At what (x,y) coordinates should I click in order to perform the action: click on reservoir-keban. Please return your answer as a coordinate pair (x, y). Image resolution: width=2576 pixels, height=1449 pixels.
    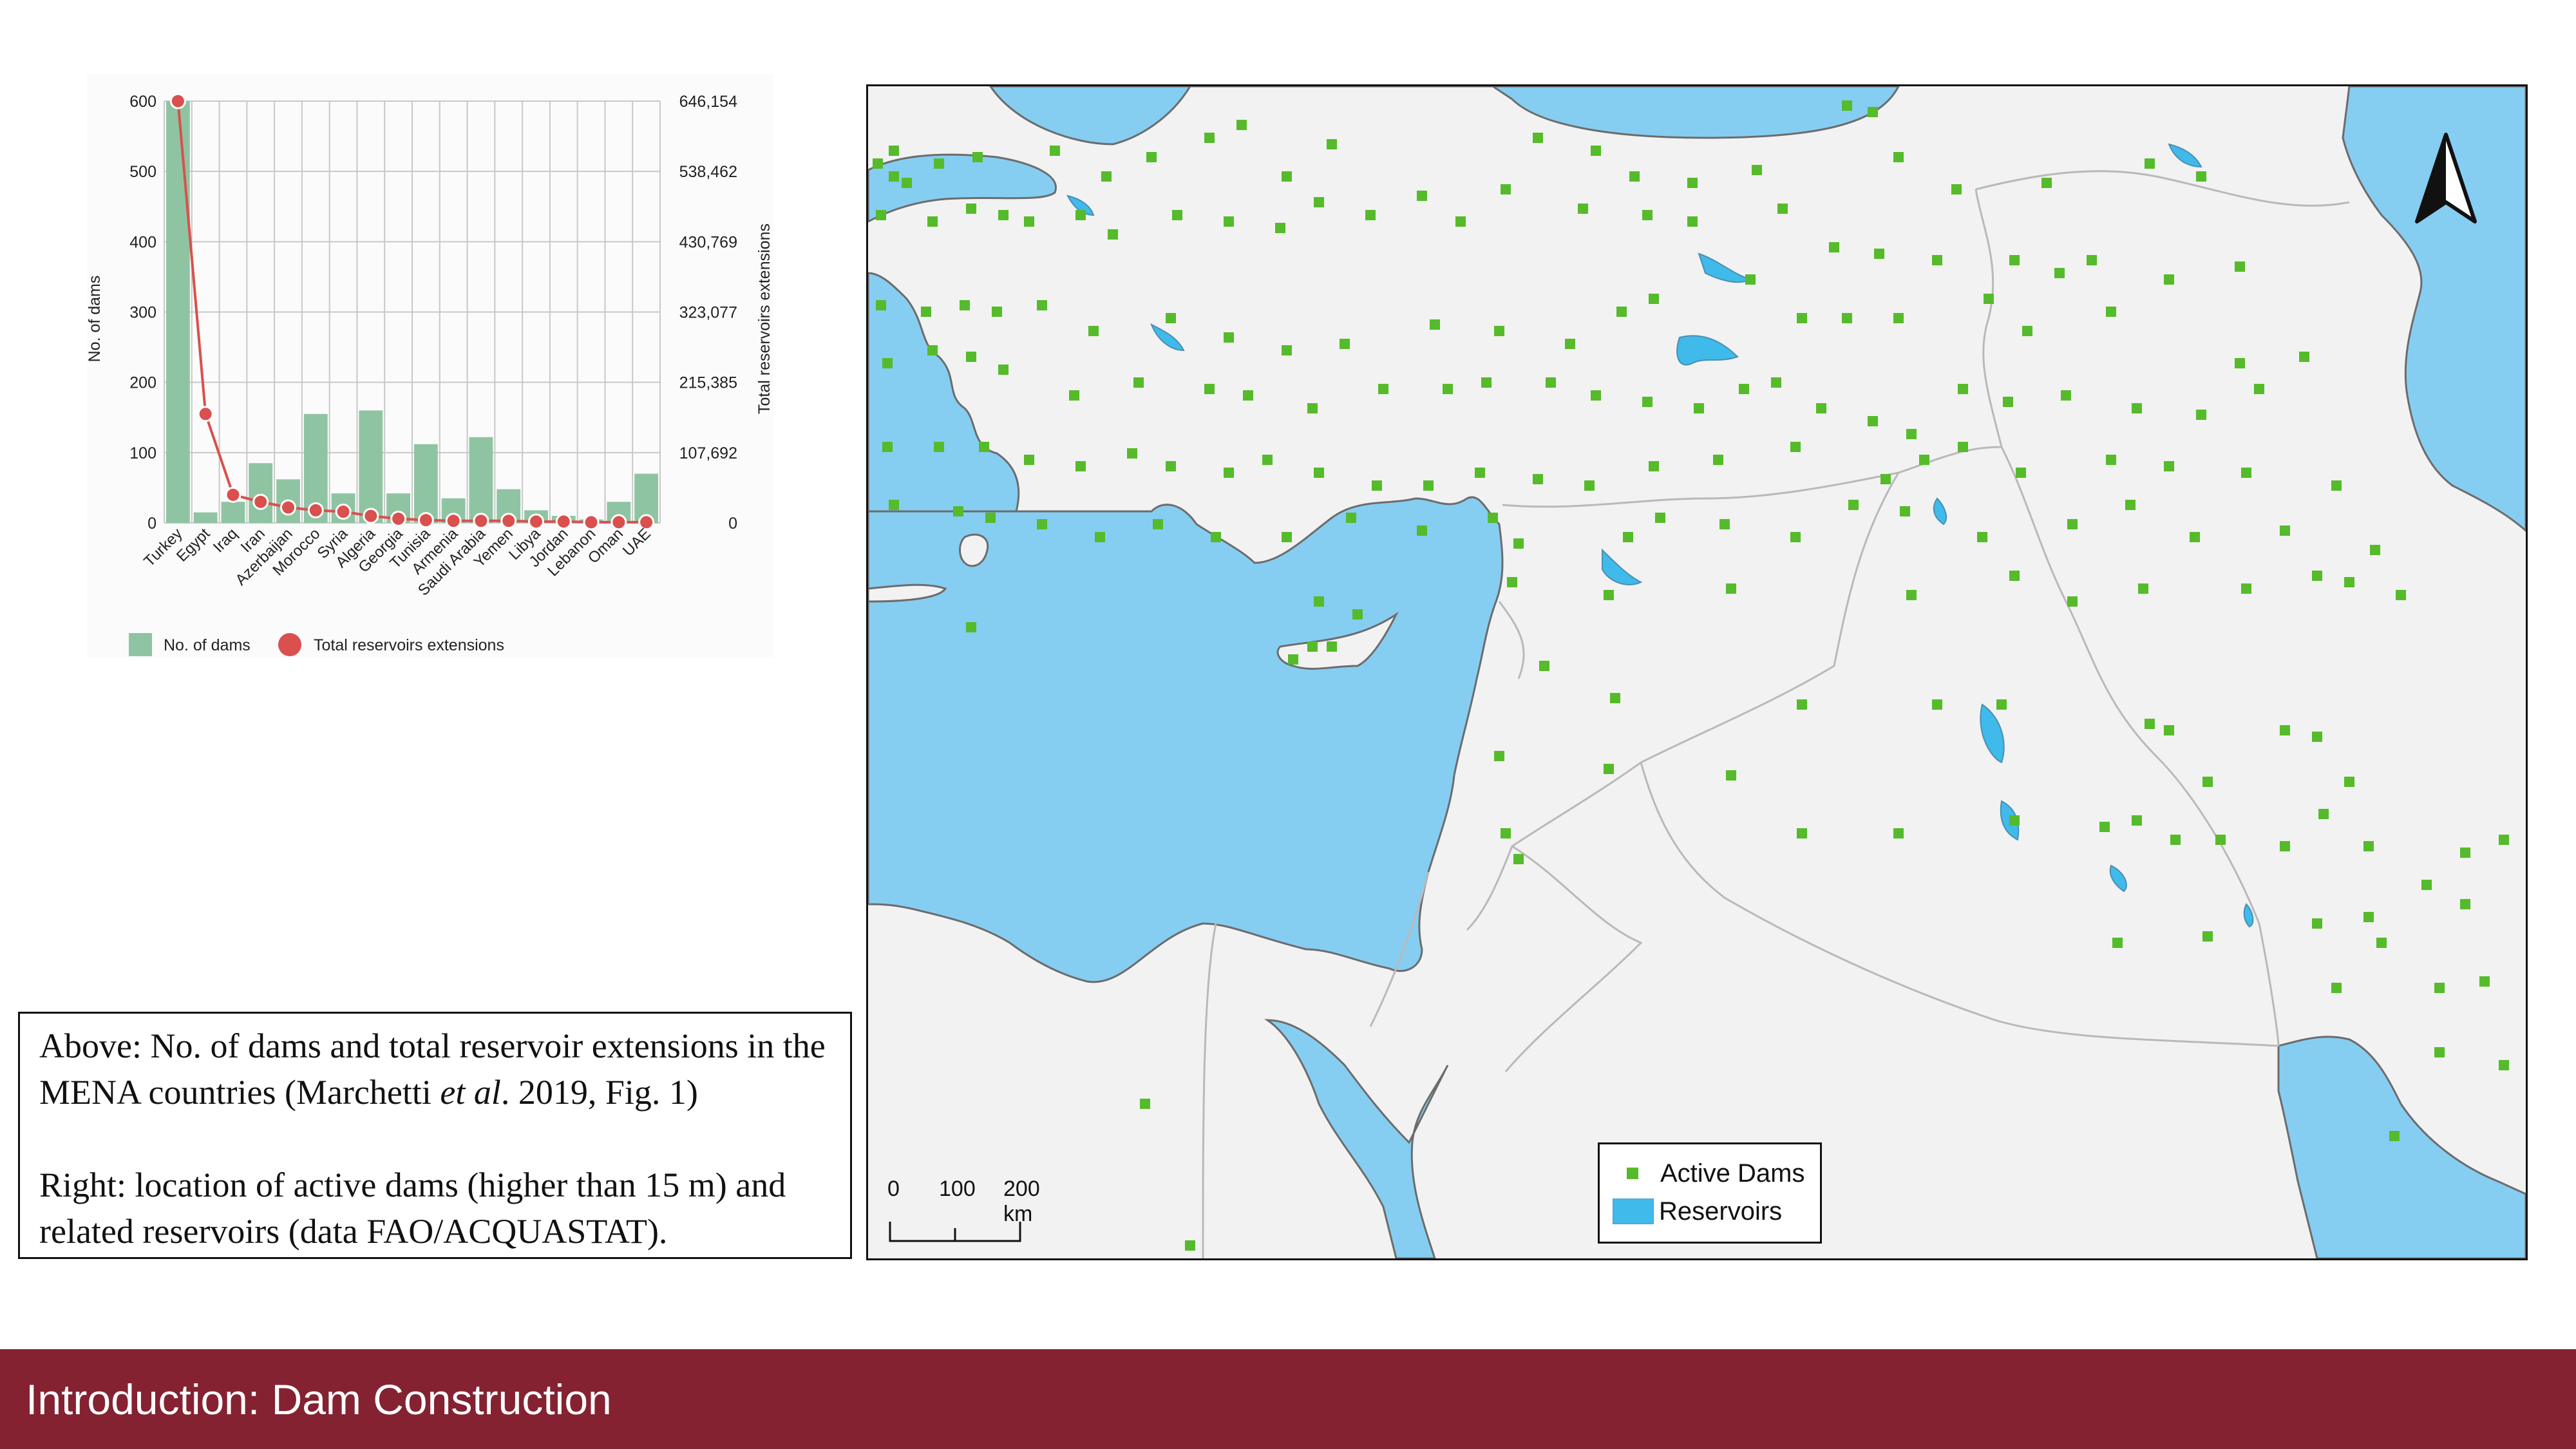
    Looking at the image, I should click on (1725, 267).